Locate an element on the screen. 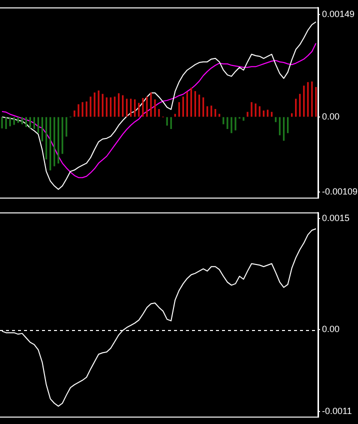  y-tick-label: 0.0015 is located at coordinates (336, 217).